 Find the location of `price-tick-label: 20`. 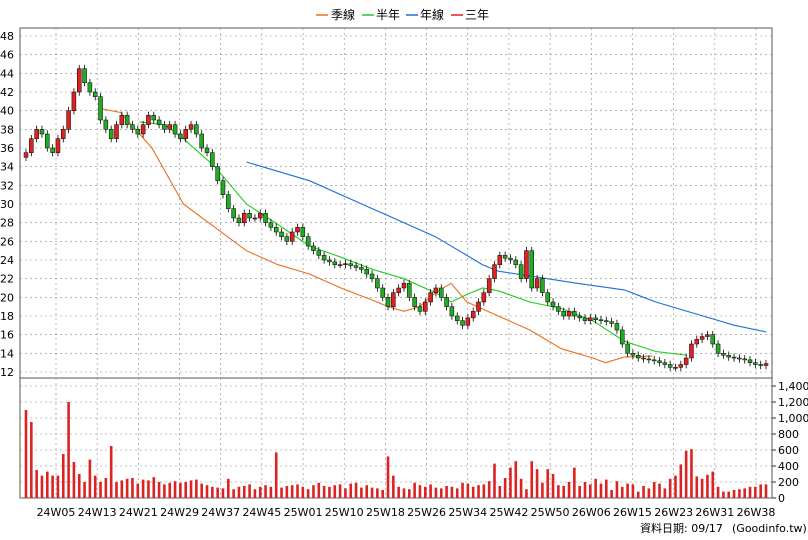

price-tick-label: 20 is located at coordinates (7, 297).